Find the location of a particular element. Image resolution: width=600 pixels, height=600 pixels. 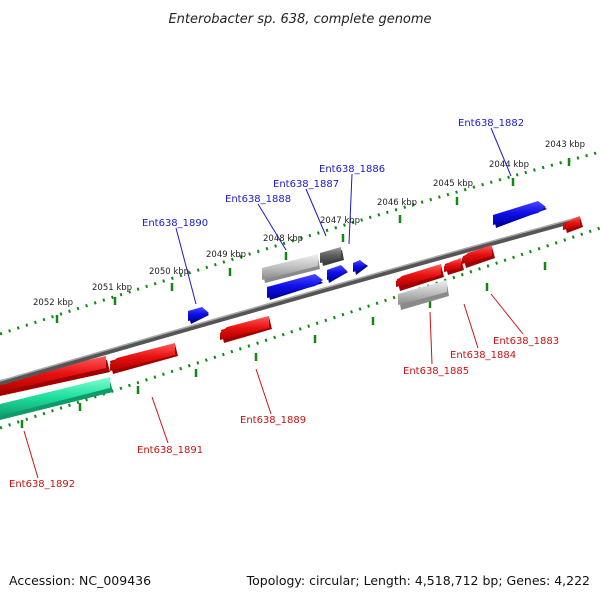

gene-label: Ent638_1884 is located at coordinates (483, 355).